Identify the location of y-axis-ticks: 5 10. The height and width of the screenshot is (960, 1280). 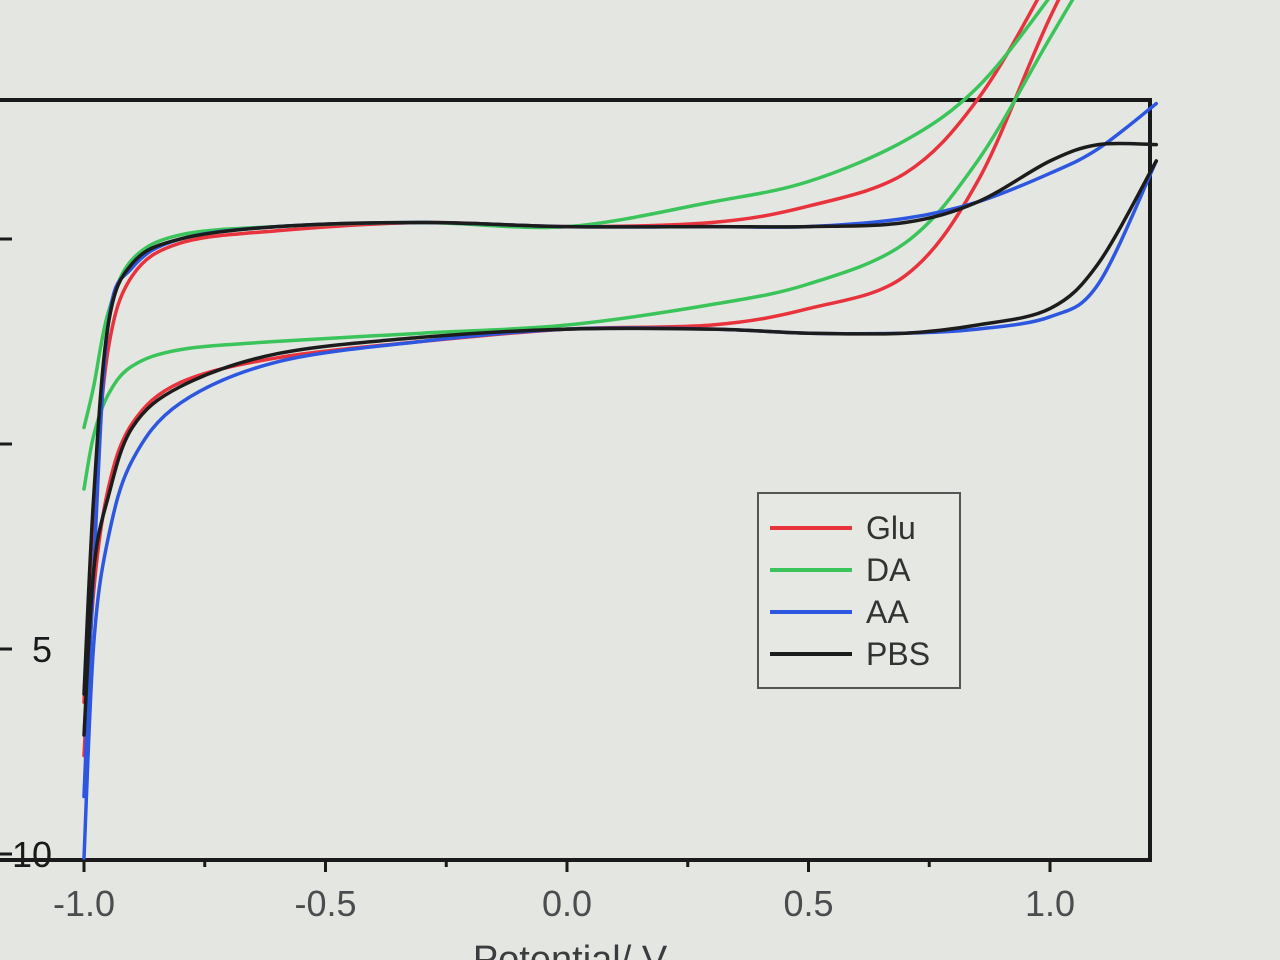
(26, 556).